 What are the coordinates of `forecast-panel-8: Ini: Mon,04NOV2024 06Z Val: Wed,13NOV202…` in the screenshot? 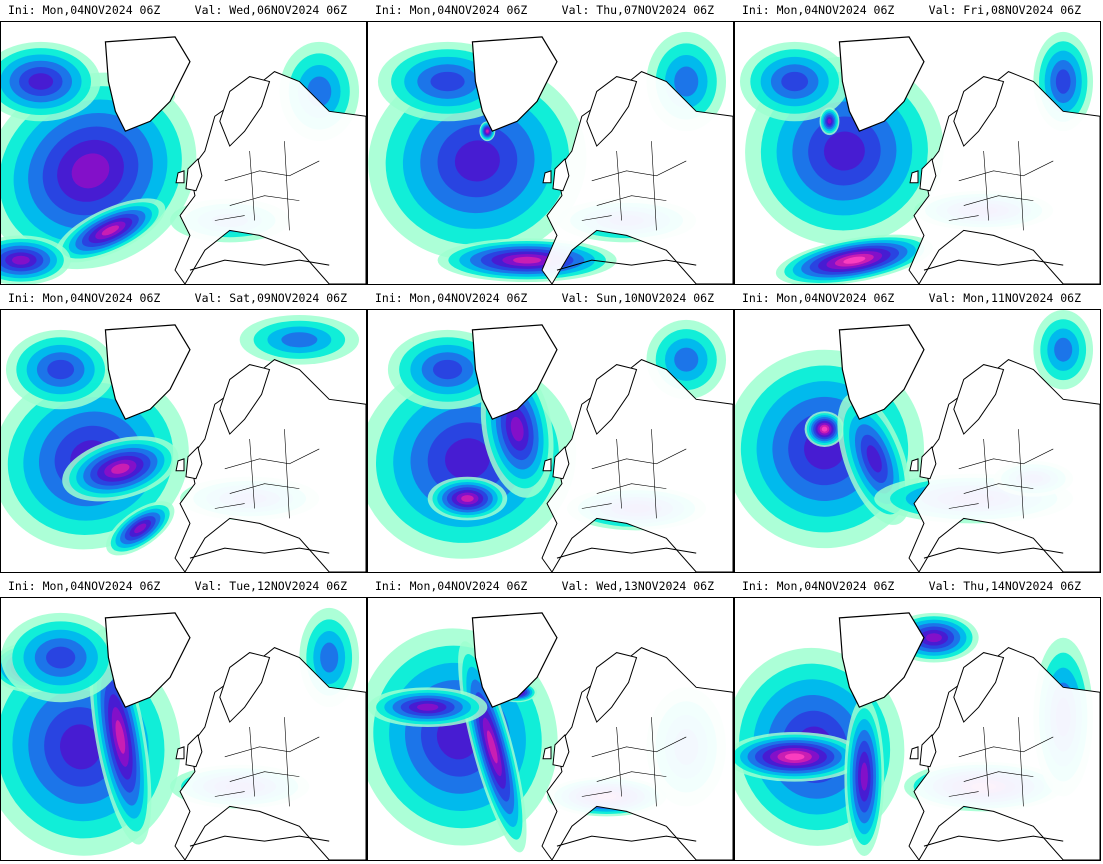 It's located at (550, 720).